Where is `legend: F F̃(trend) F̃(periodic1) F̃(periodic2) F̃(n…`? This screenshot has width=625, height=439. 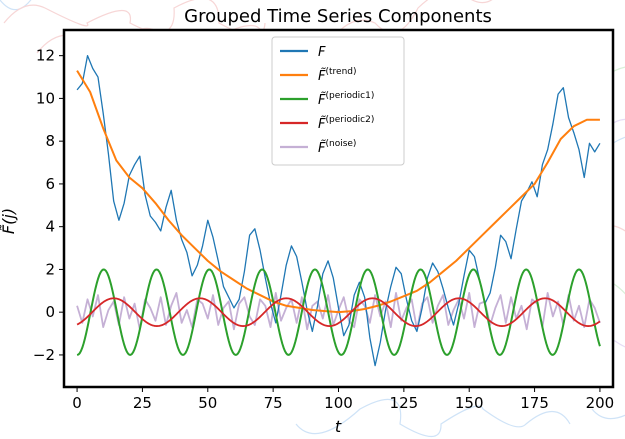
legend: F F̃(trend) F̃(periodic1) F̃(periodic2) F̃(n… is located at coordinates (338, 101).